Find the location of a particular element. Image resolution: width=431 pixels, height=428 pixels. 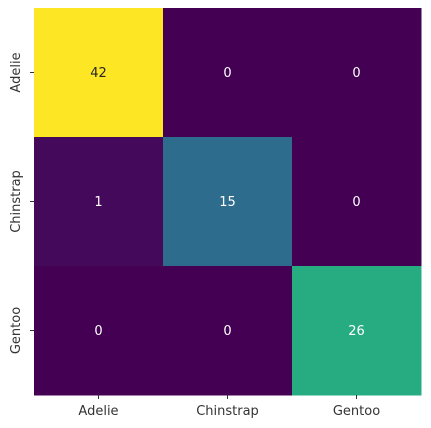

y-tick-label-2: Gentoo is located at coordinates (16, 330).